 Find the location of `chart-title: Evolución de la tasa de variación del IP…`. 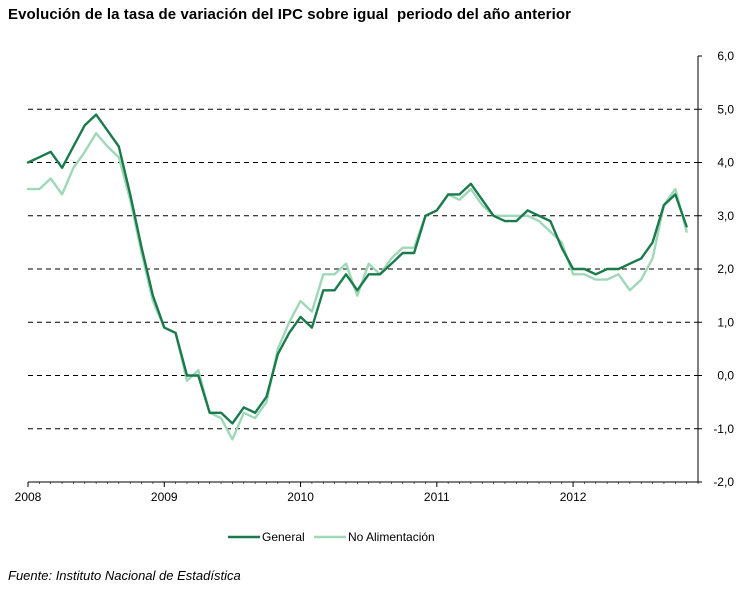

chart-title: Evolución de la tasa de variación del IP… is located at coordinates (290, 14).